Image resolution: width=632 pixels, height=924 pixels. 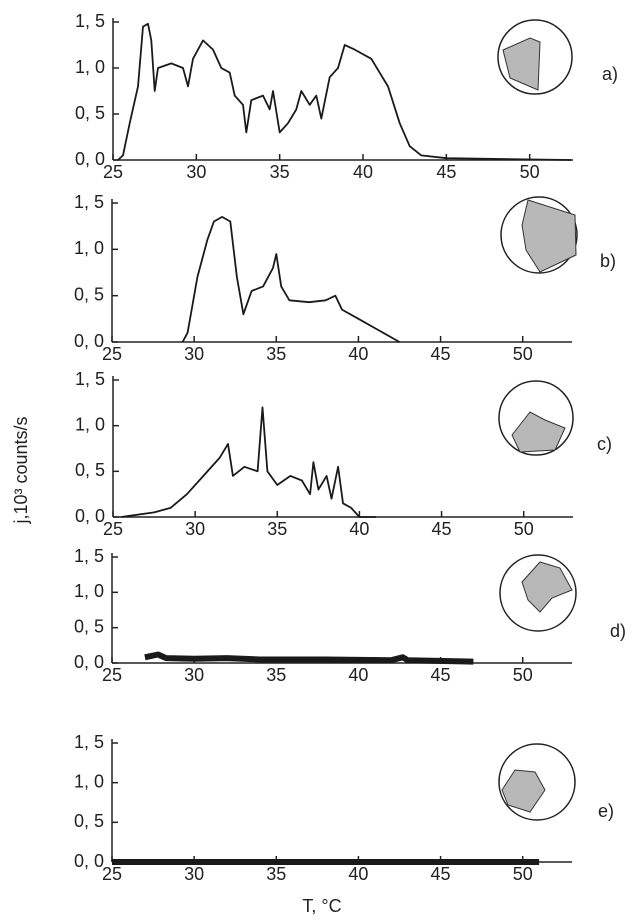 What do you see at coordinates (321, 906) in the screenshot?
I see `x-axis-label: T, °C` at bounding box center [321, 906].